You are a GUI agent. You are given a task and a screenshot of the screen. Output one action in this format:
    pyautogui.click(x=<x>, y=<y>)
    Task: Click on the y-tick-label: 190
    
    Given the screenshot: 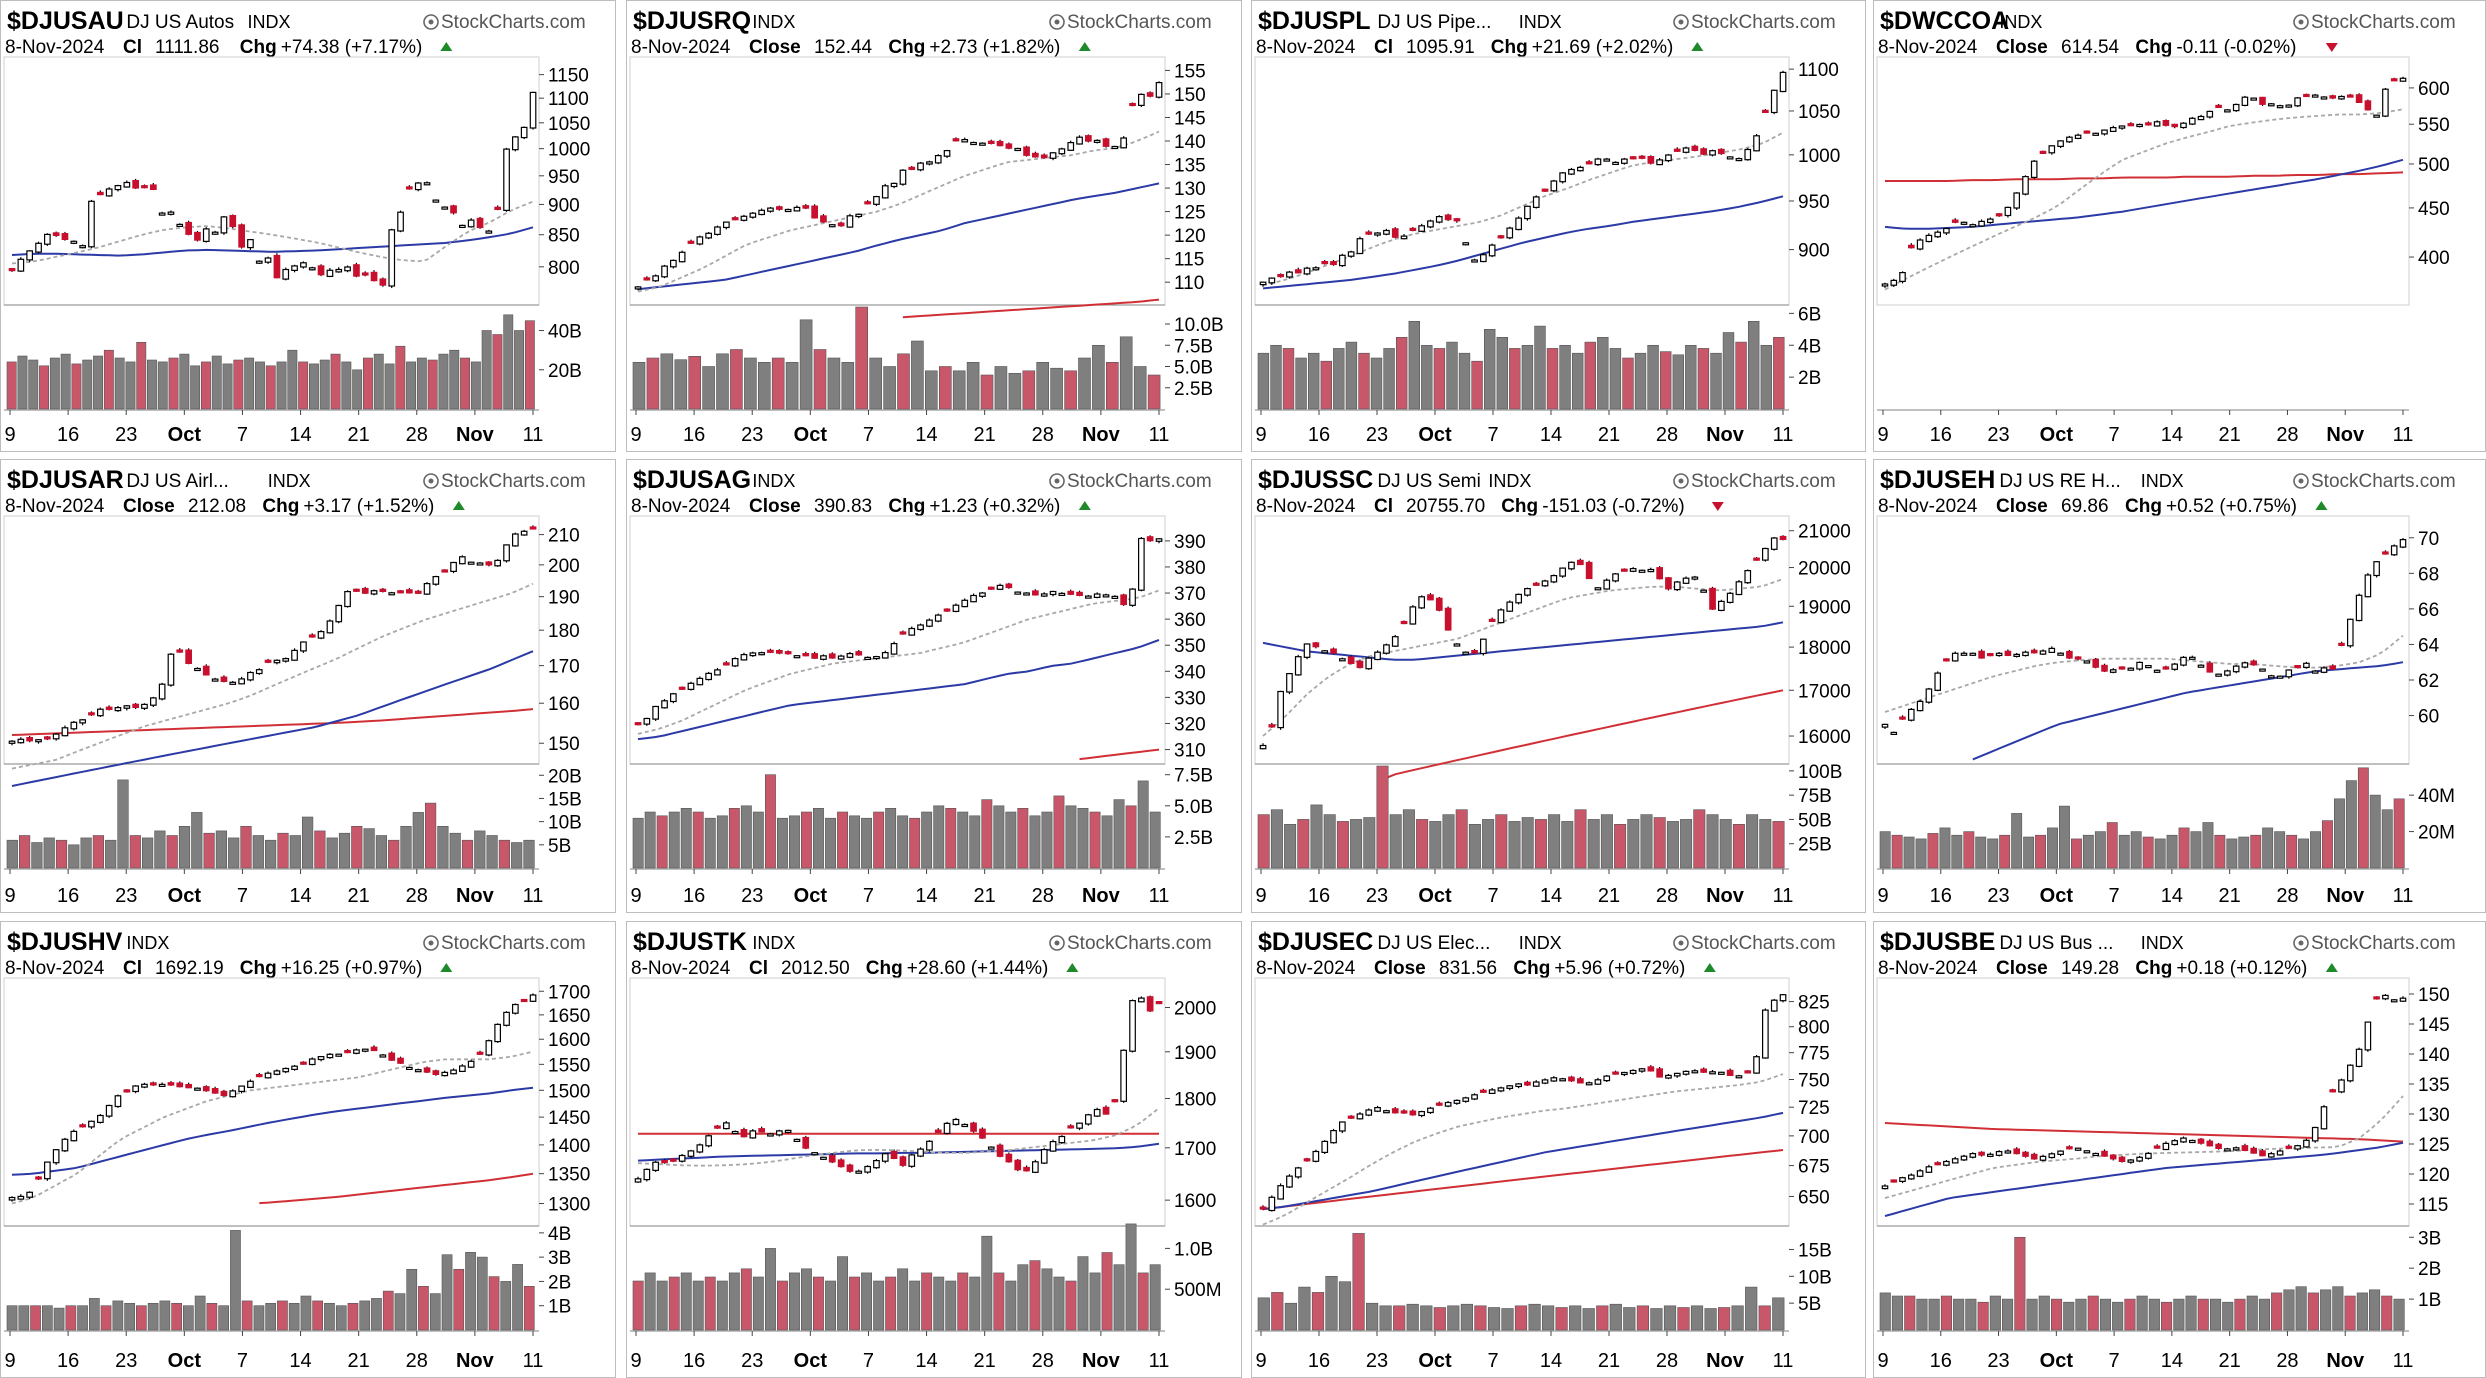 What is the action you would take?
    pyautogui.click(x=564, y=598)
    